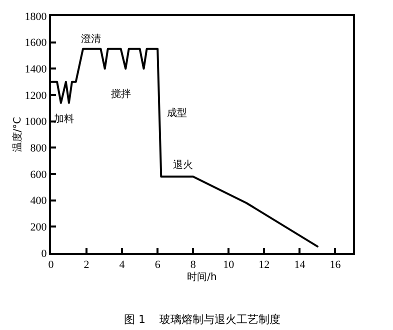 This screenshot has height=330, width=393. I want to click on y-tick-label: 1800, so click(36, 16).